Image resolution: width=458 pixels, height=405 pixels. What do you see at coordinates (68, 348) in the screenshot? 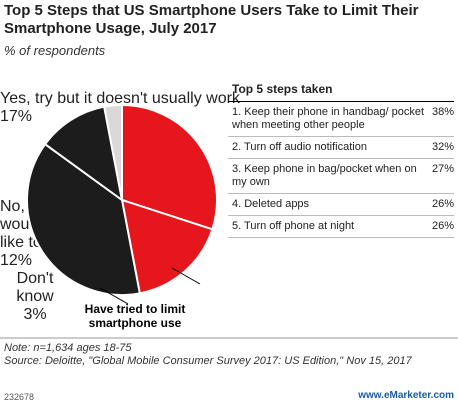
I see `note: Note: n=1,634 ages 18-75` at bounding box center [68, 348].